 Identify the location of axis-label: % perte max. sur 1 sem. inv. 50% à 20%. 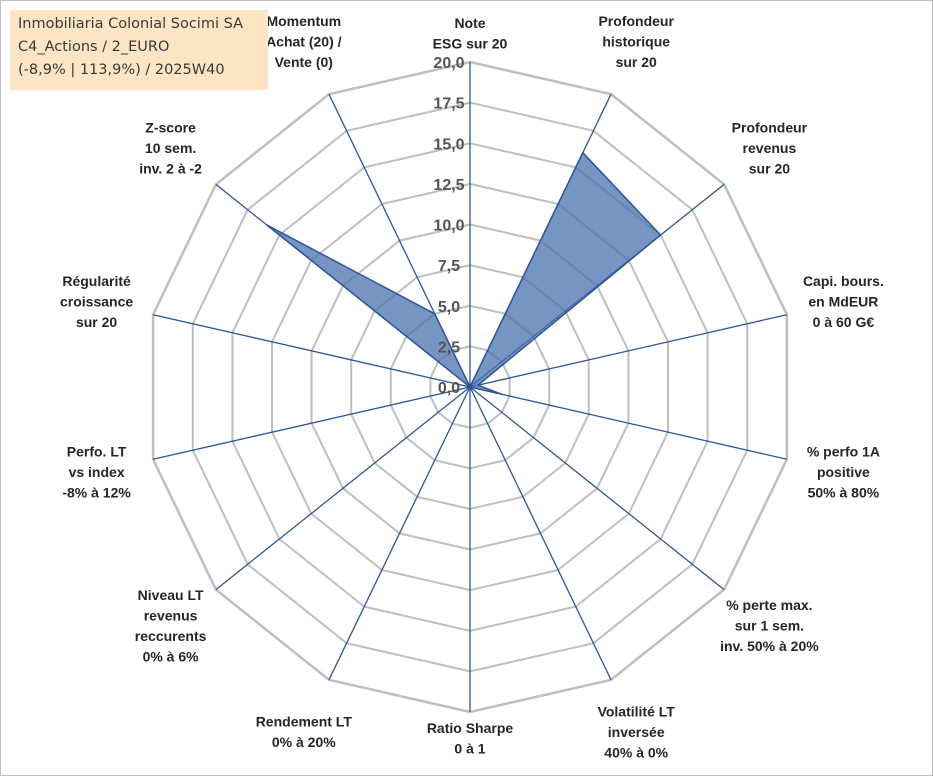
(769, 625).